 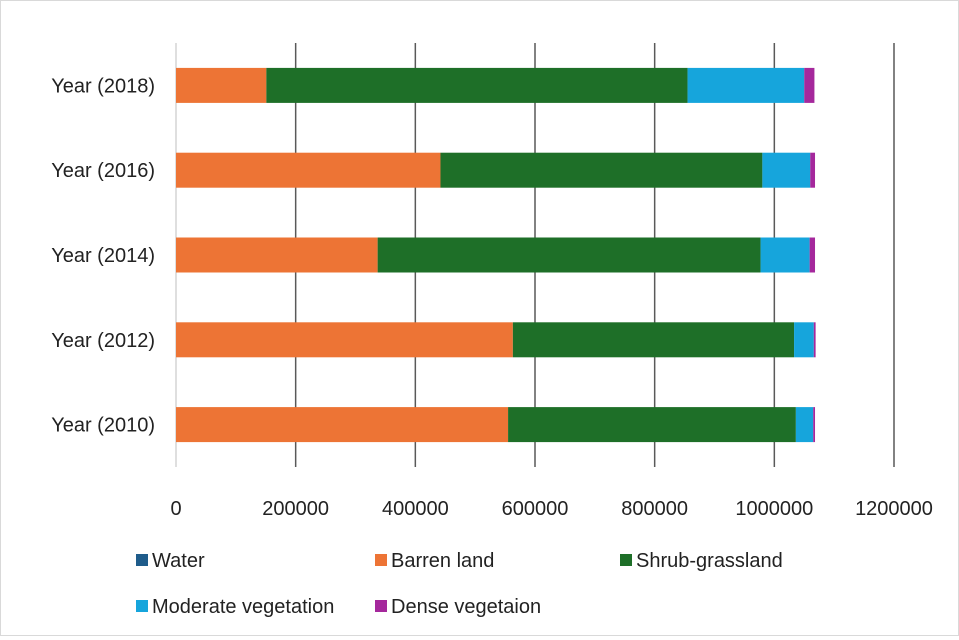 I want to click on x-tick-label: 1200000, so click(x=894, y=509).